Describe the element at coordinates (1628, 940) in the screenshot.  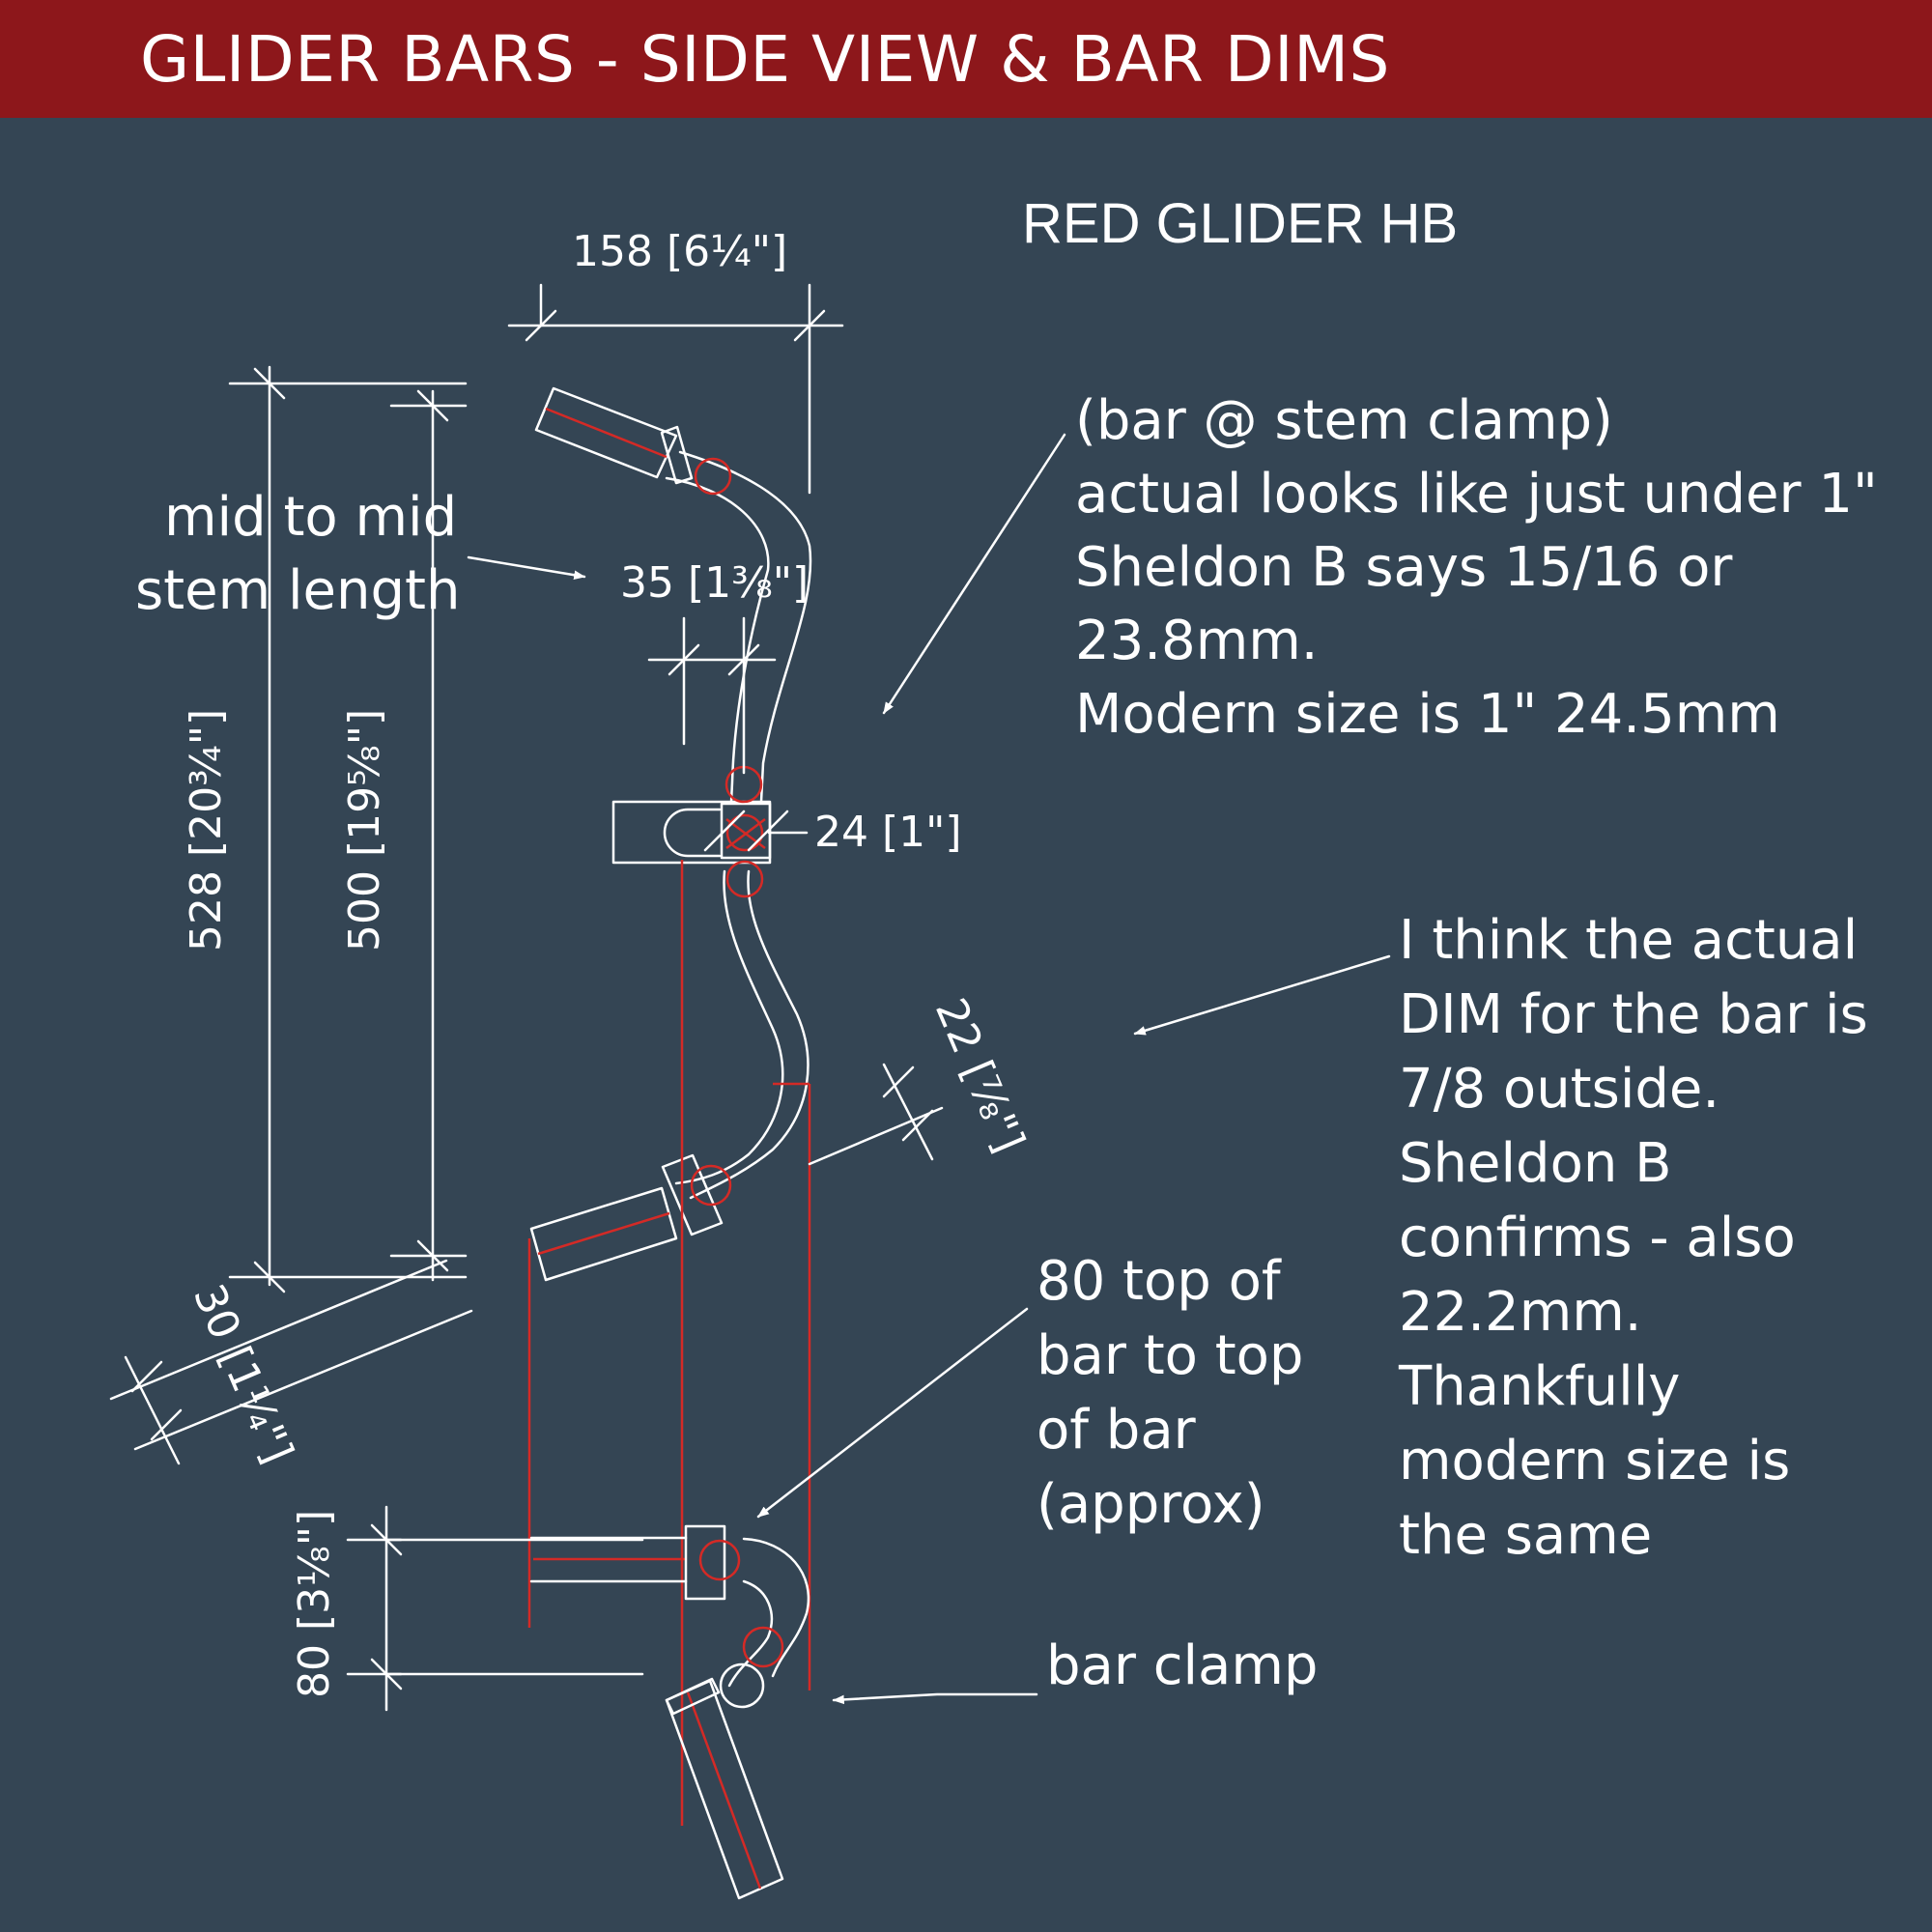
I see `note-bar-dim-line-1: I think the actual` at that location.